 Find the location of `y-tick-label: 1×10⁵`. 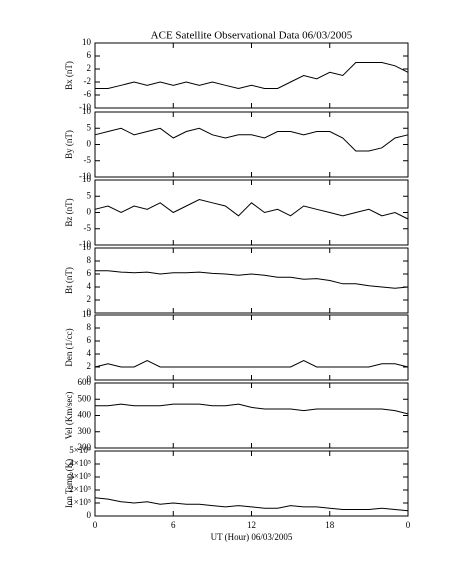

y-tick-label: 1×10⁵ is located at coordinates (80, 502).